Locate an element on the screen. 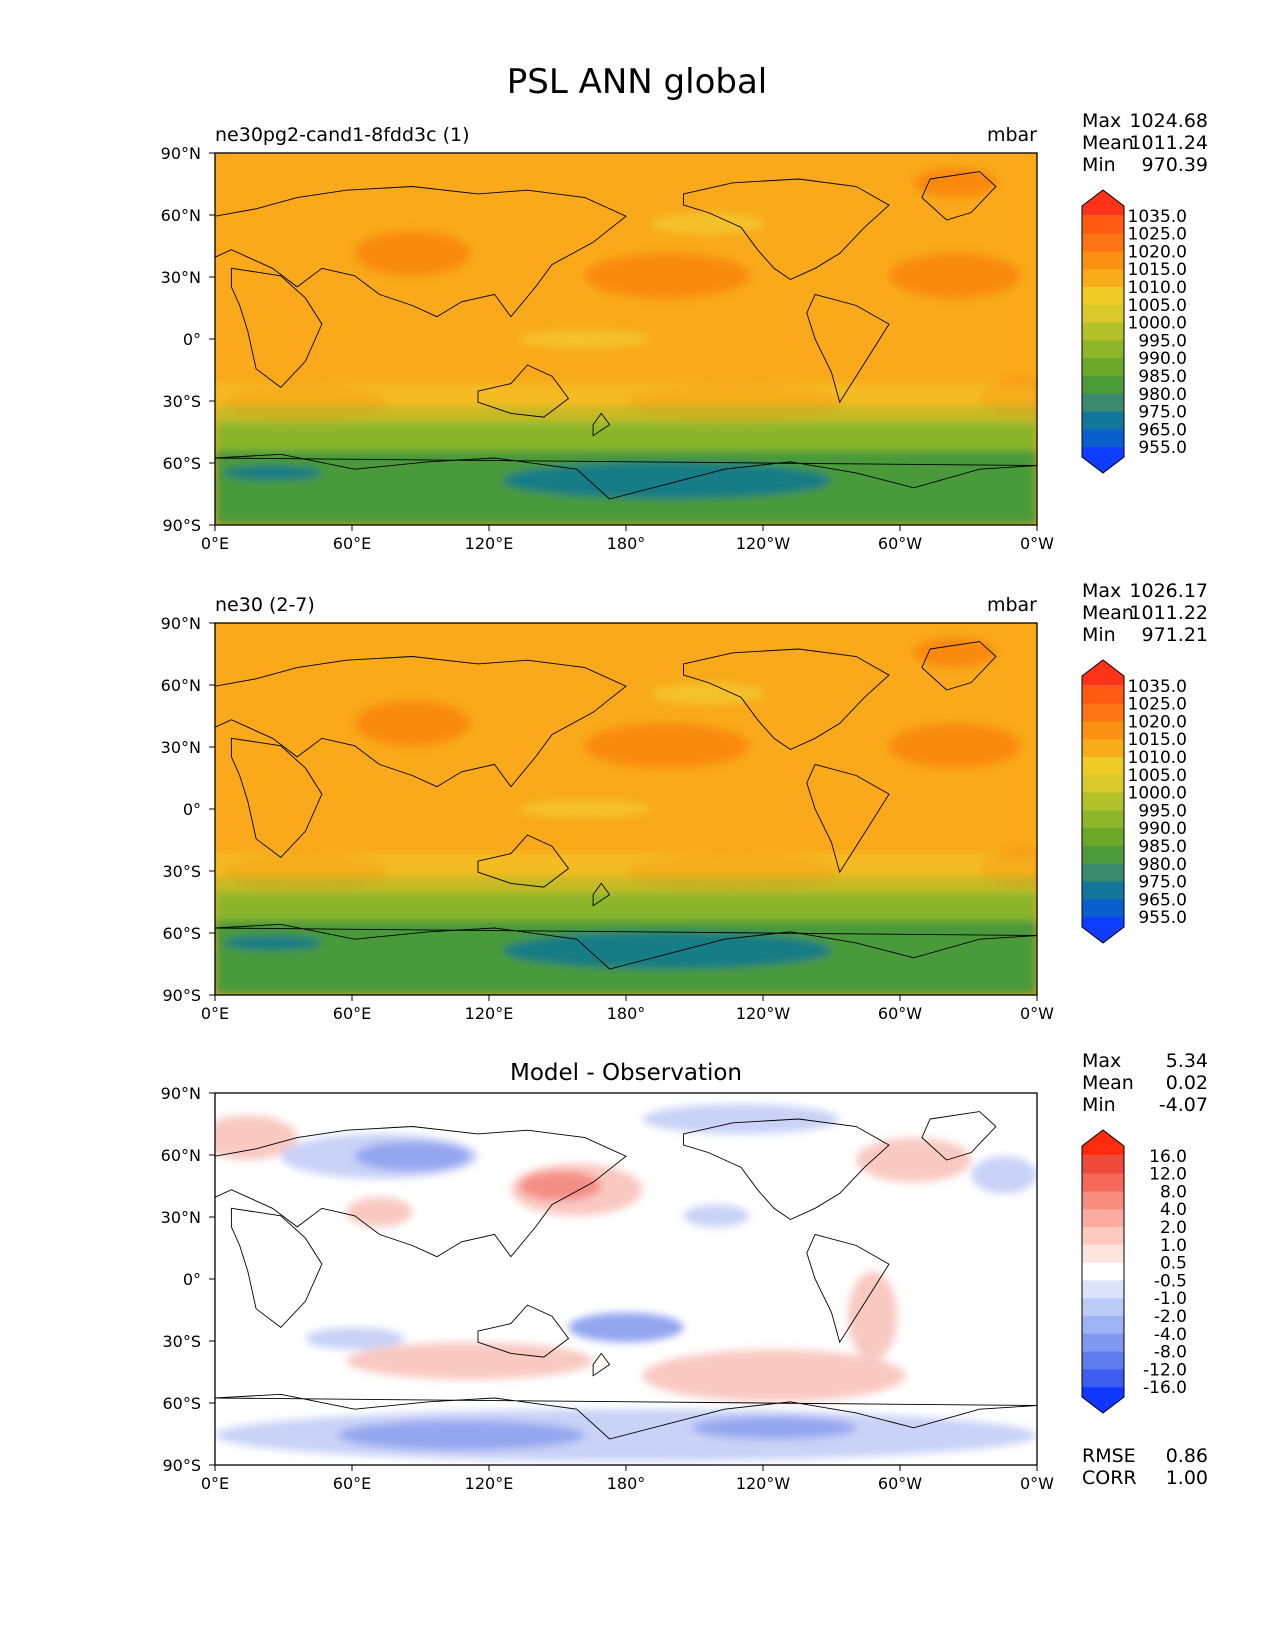  panel-title: Model - Observation is located at coordinates (626, 1073).